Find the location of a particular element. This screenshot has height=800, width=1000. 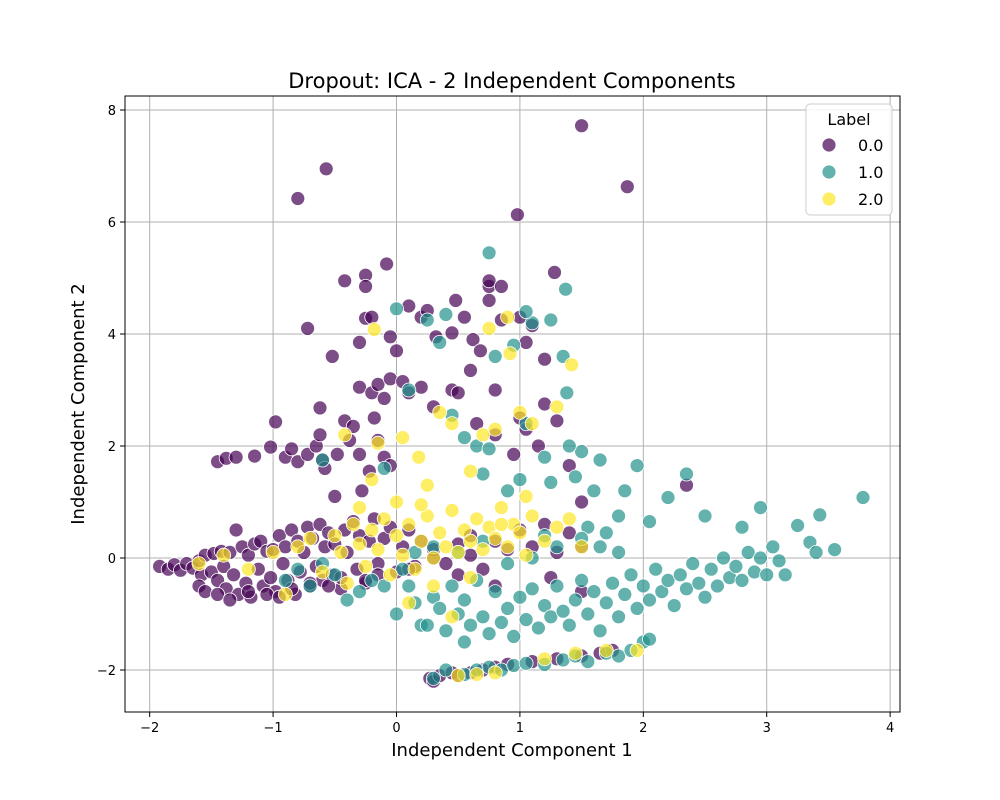

y-tick-label: 4 is located at coordinates (112, 335).